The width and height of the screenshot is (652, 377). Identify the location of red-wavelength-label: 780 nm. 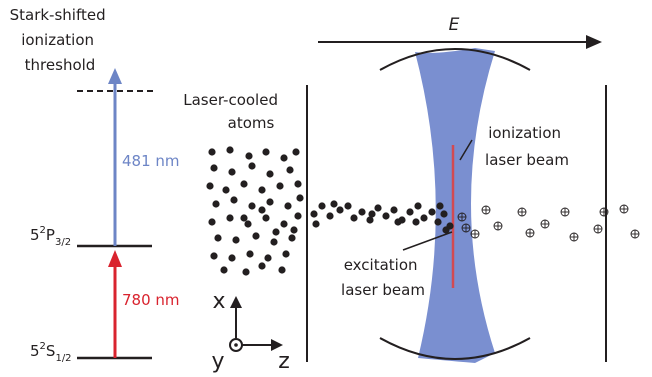
(151, 300).